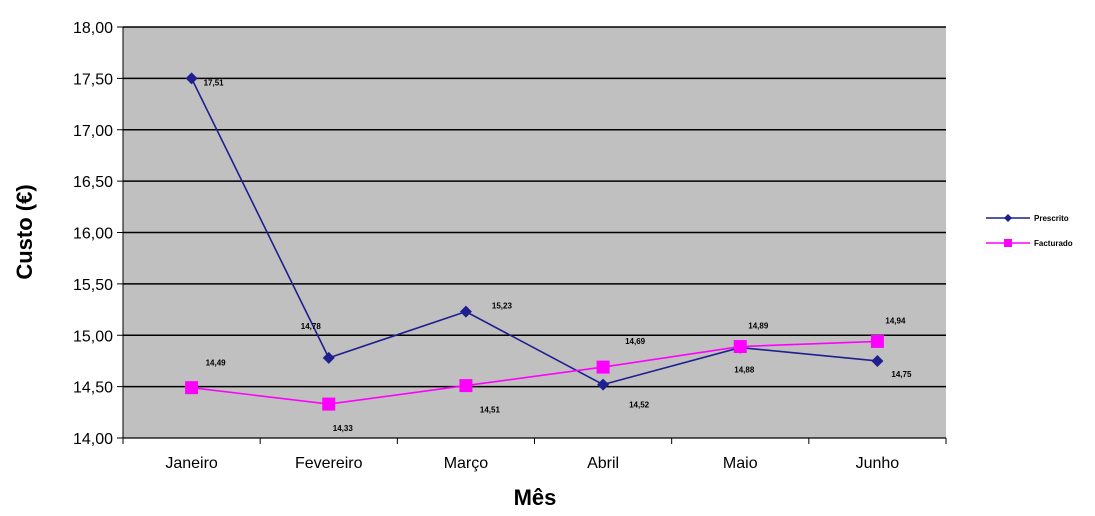 Image resolution: width=1095 pixels, height=516 pixels. I want to click on y-tick-label: 16,00, so click(93, 234).